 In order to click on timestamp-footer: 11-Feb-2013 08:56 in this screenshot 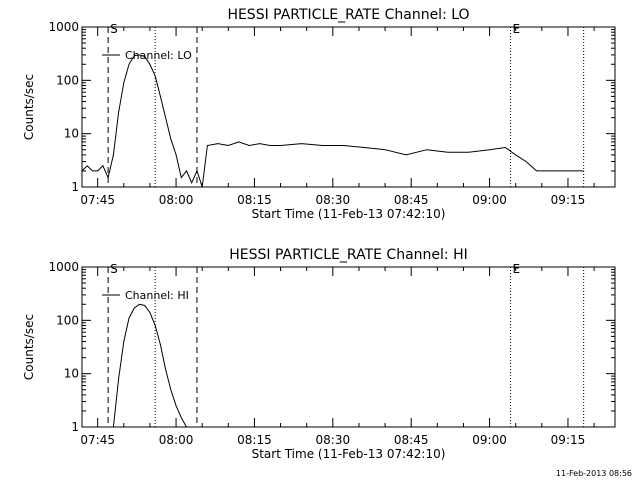, I will do `click(594, 473)`.